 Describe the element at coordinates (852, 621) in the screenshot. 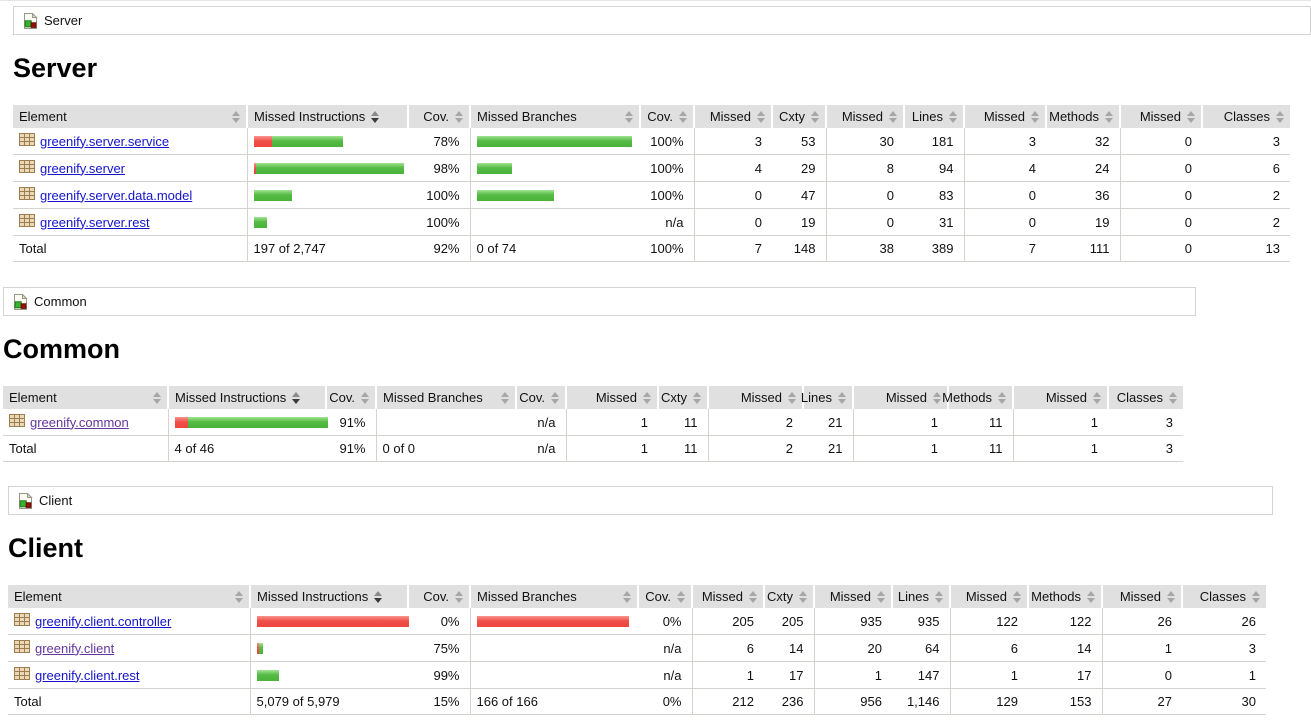

I see `counter-cell: 935` at that location.